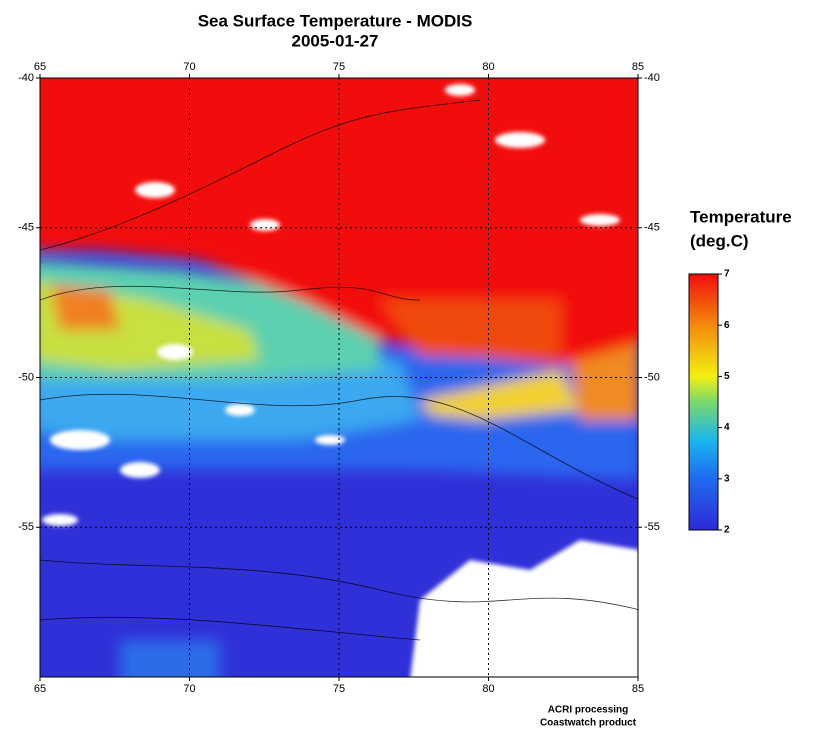 The image size is (822, 738). Describe the element at coordinates (727, 325) in the screenshot. I see `colorbar-tick-label: 6` at that location.